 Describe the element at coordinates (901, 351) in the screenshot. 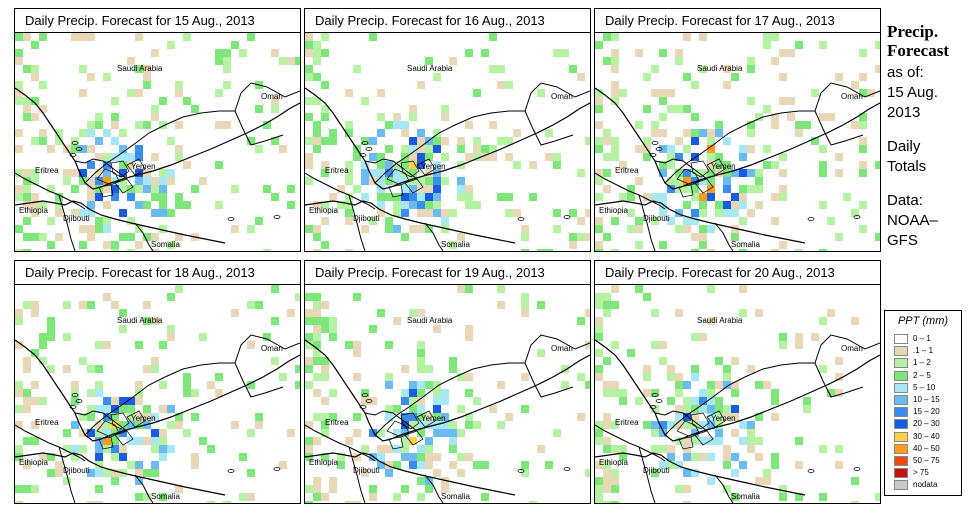

I see `legend-swatch` at that location.